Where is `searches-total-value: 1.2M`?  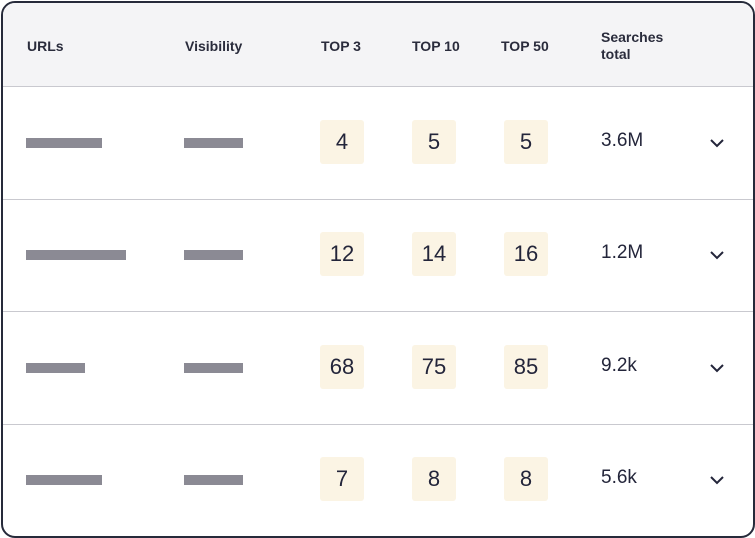 searches-total-value: 1.2M is located at coordinates (622, 252).